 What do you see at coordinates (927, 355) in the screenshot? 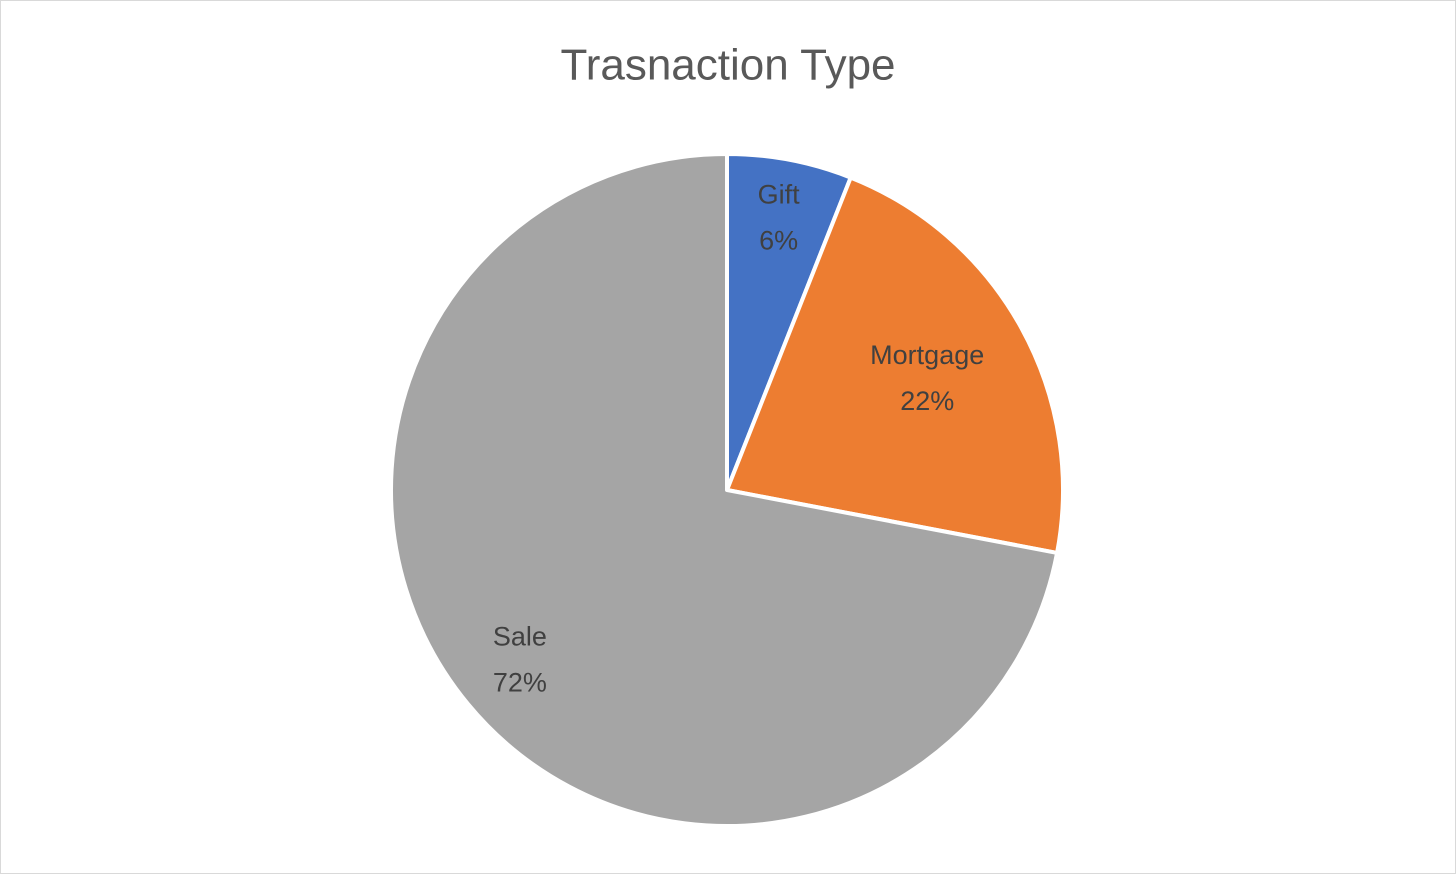
I see `slice-category-label: Mortgage` at bounding box center [927, 355].